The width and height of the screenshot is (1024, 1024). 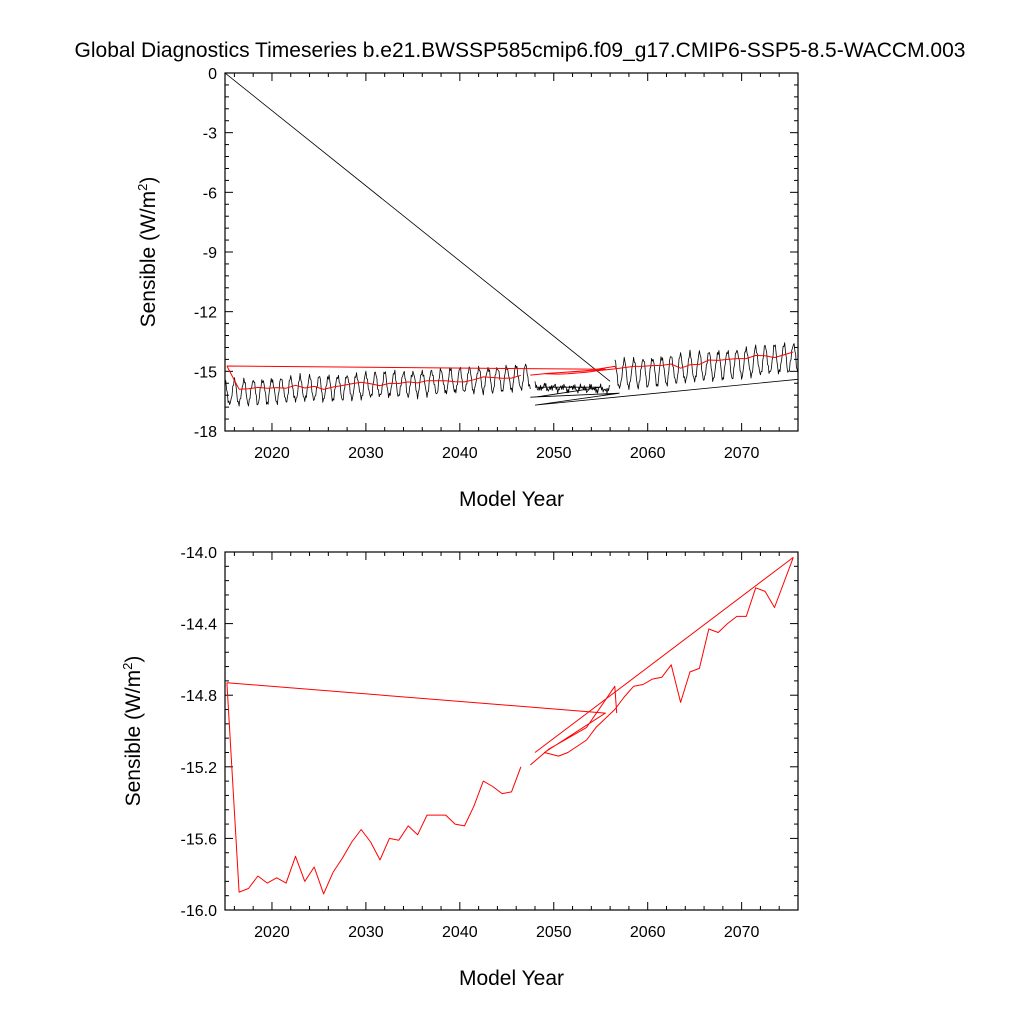 What do you see at coordinates (205, 432) in the screenshot?
I see `chart0.y-tick-label-6: -18` at bounding box center [205, 432].